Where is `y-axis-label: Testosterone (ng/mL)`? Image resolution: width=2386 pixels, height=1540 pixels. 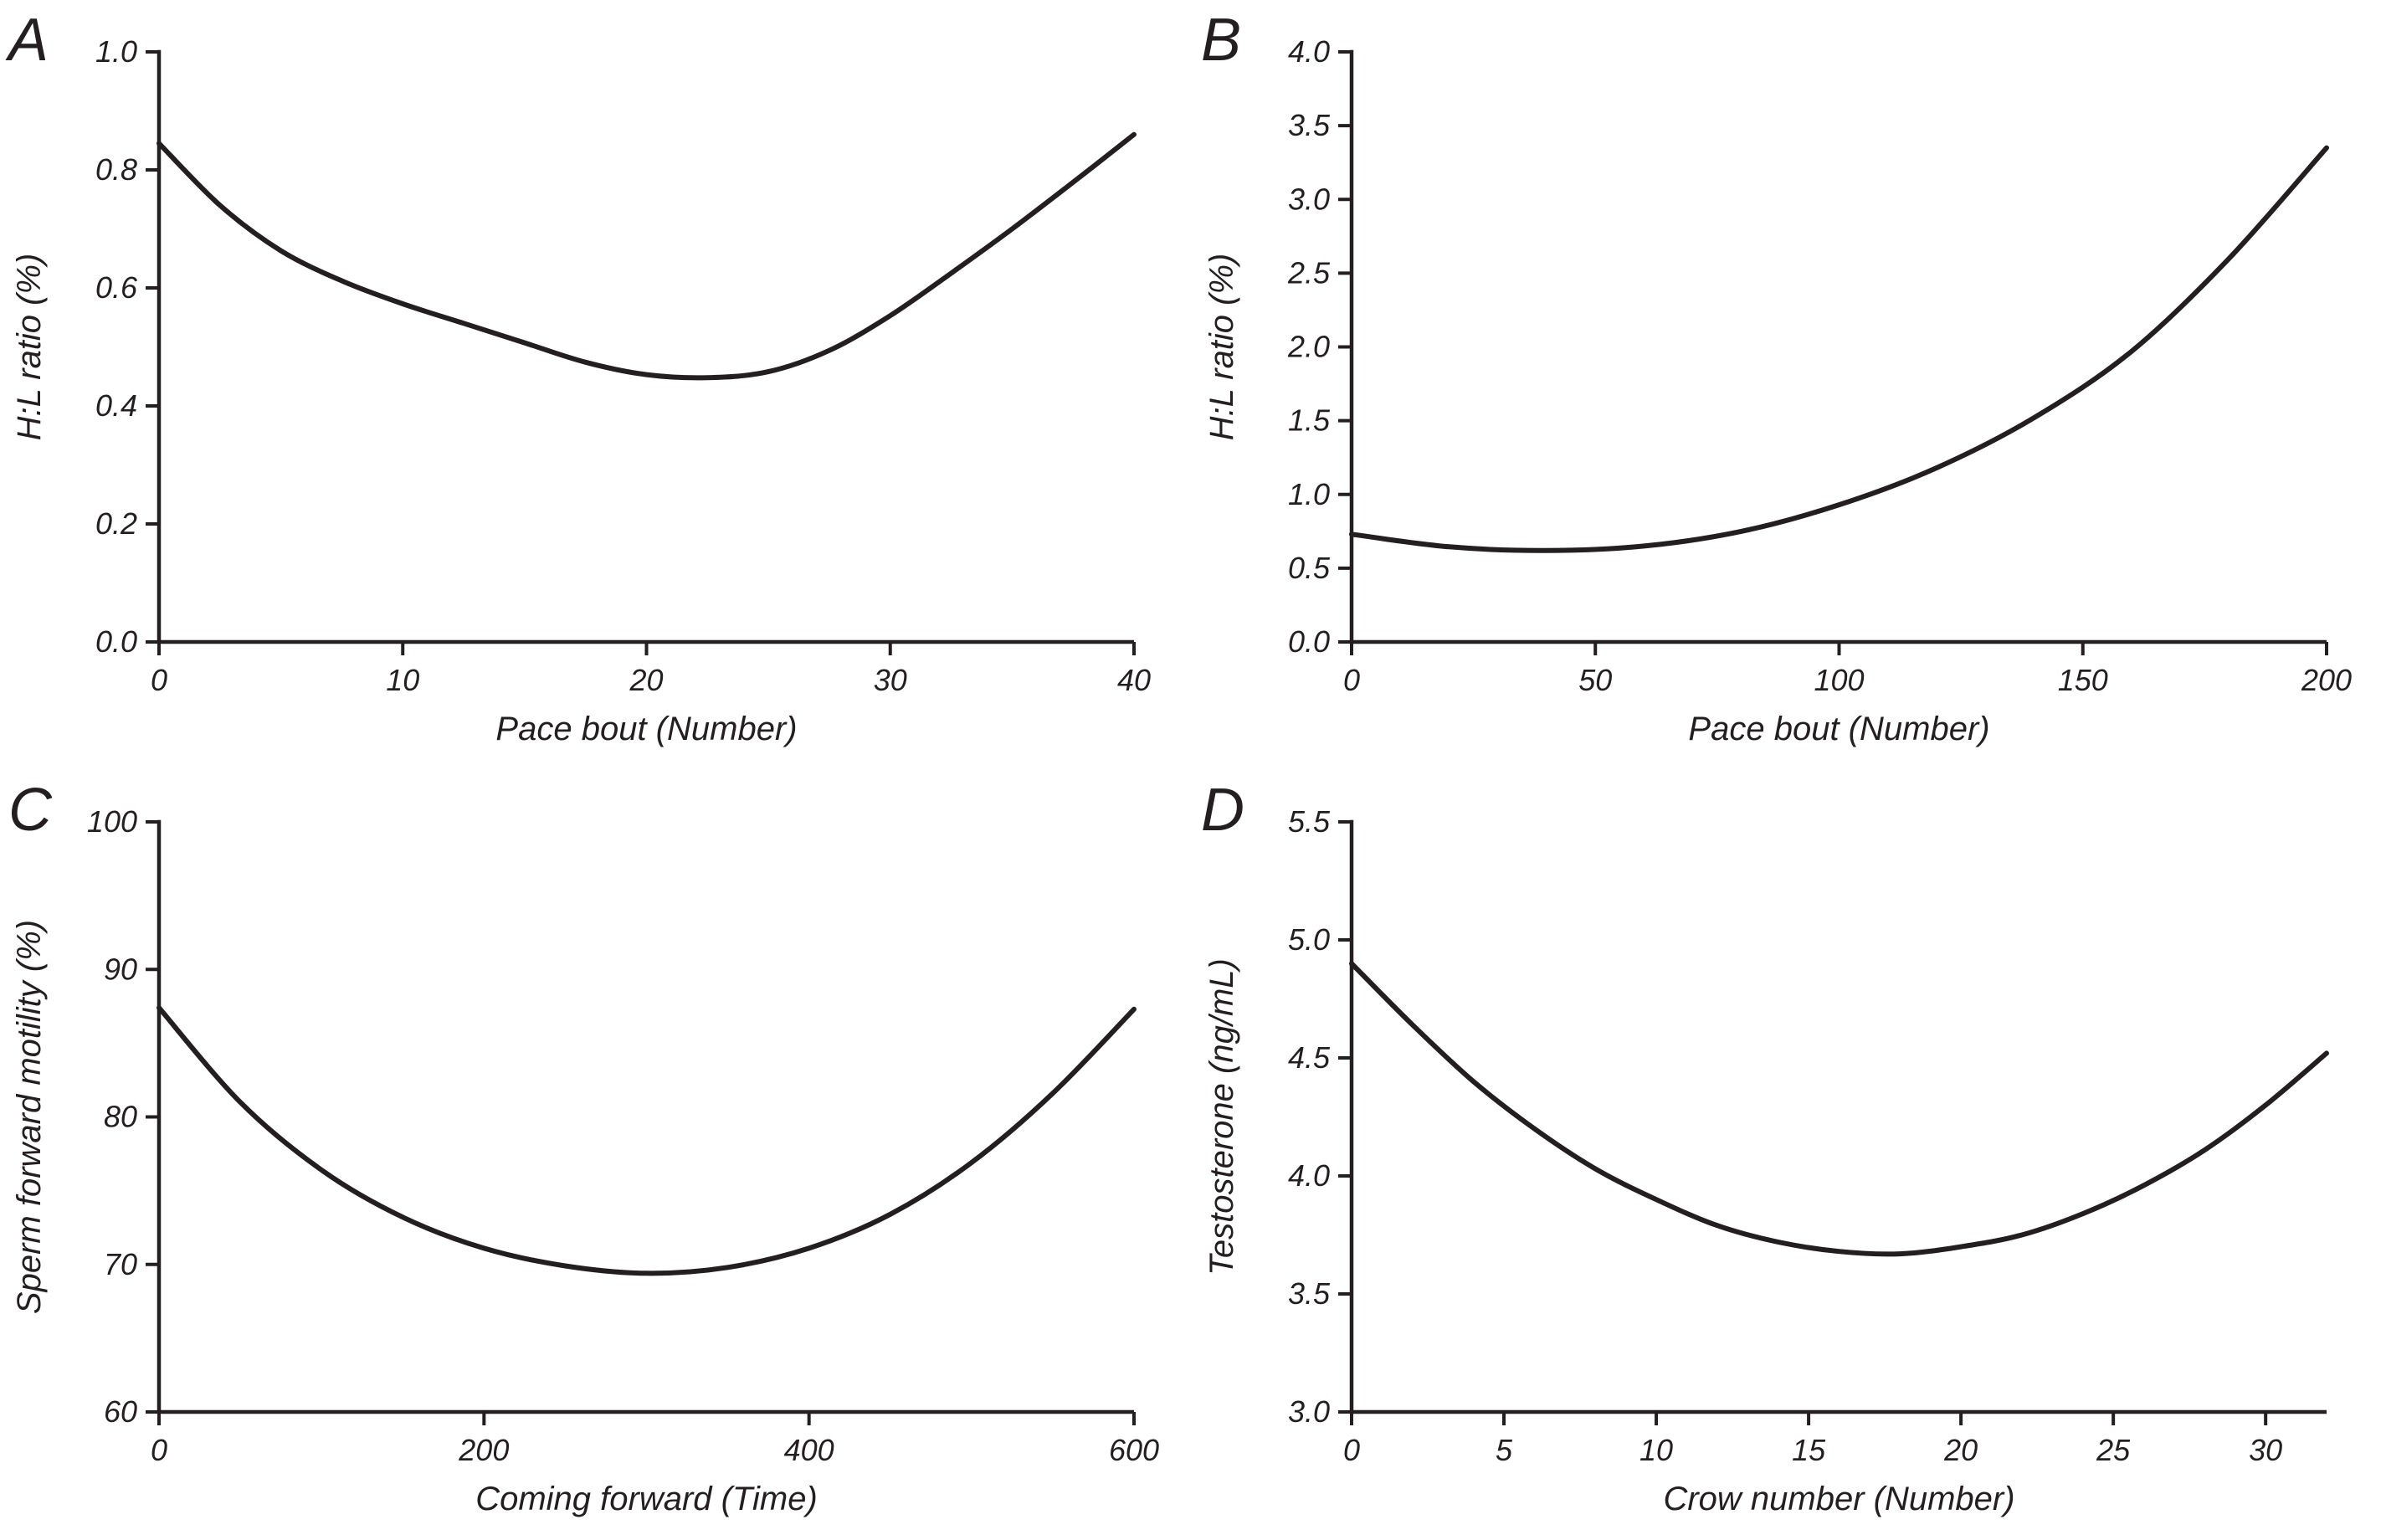
y-axis-label: Testosterone (ng/mL) is located at coordinates (1221, 1117).